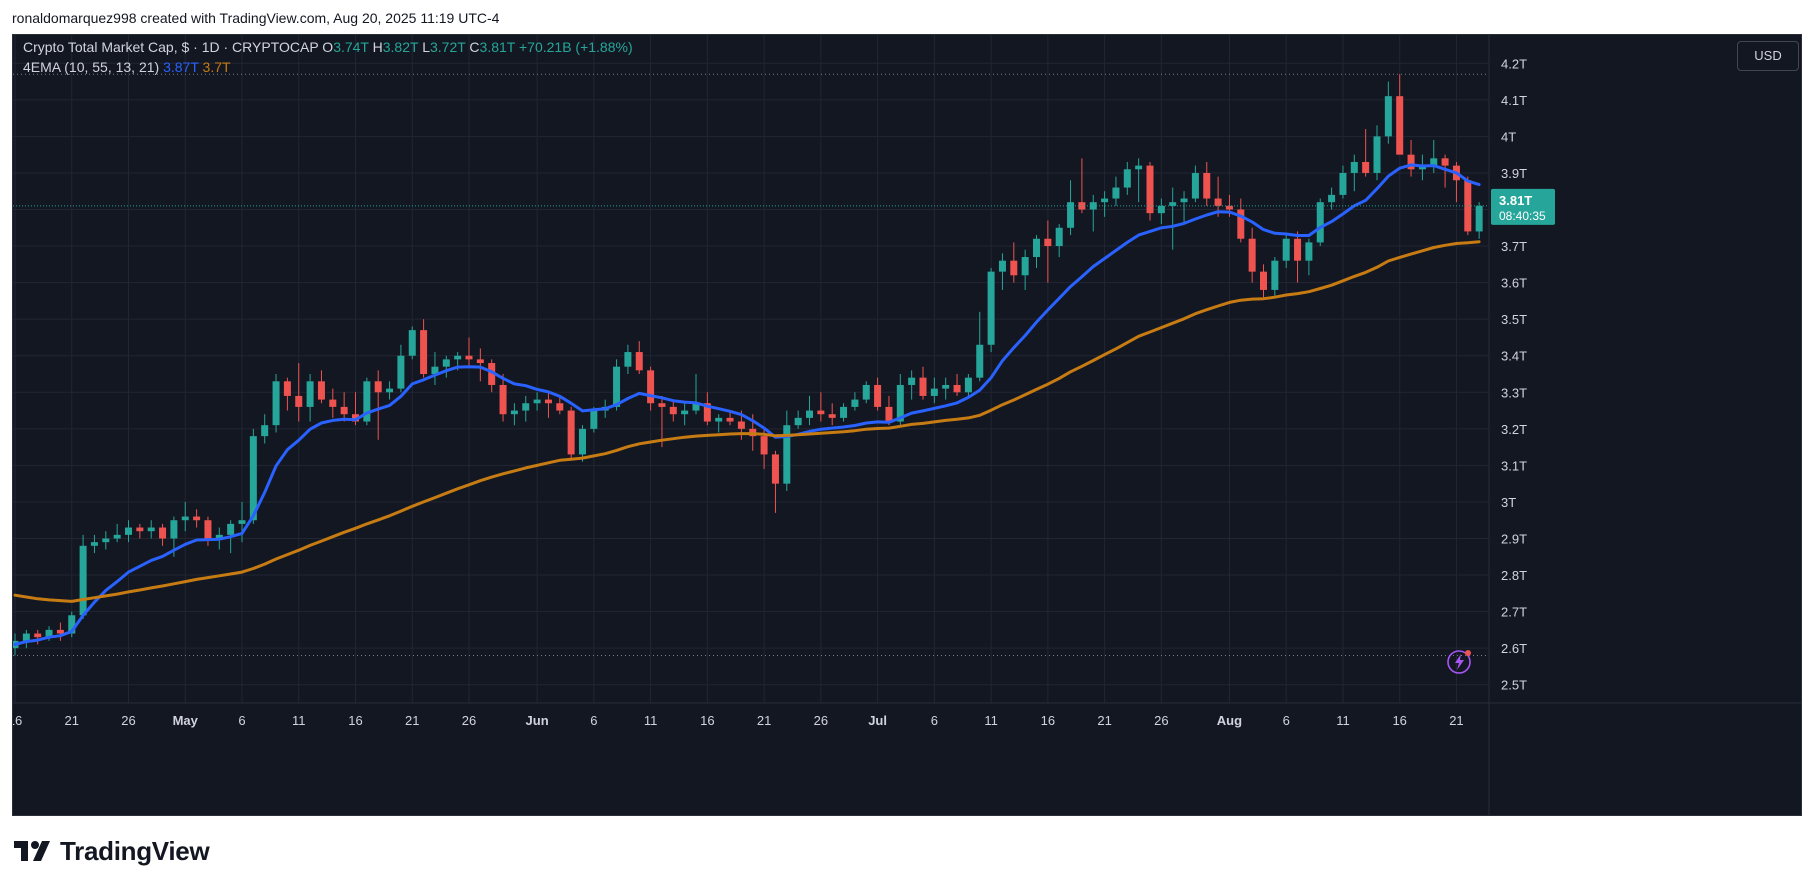 The image size is (1814, 891). Describe the element at coordinates (444, 47) in the screenshot. I see `ohlc-low: L3.72T` at that location.